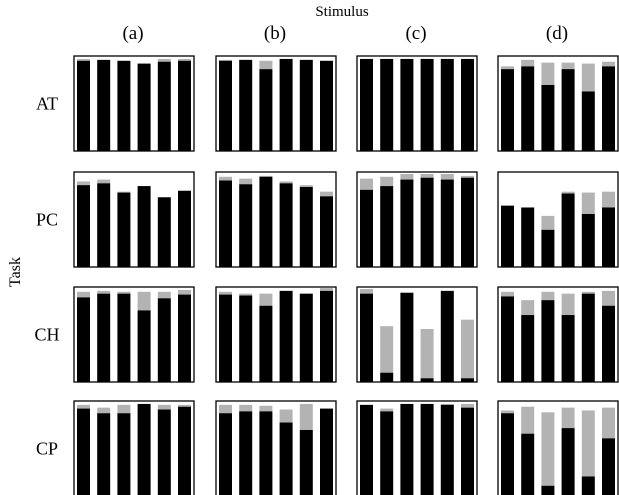 This screenshot has height=495, width=619. I want to click on column-titles: (a) (b) (c) (d), so click(345, 33).